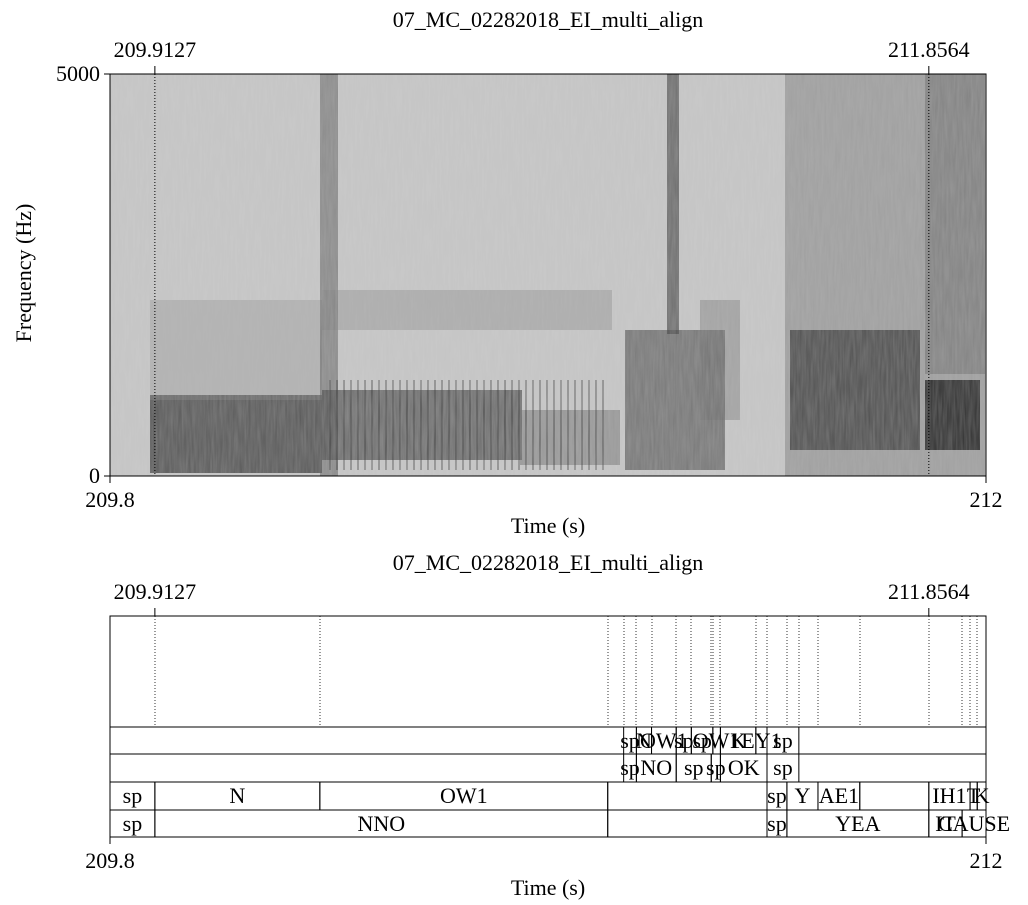 The image size is (1028, 905). I want to click on spectrogram-cursor-label: 209.9127, so click(155, 49).